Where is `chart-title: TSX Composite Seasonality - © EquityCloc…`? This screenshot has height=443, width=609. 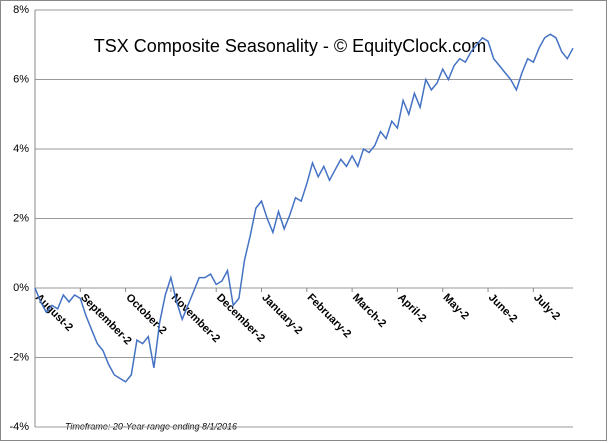
chart-title: TSX Composite Seasonality - © EquityCloc… is located at coordinates (290, 46).